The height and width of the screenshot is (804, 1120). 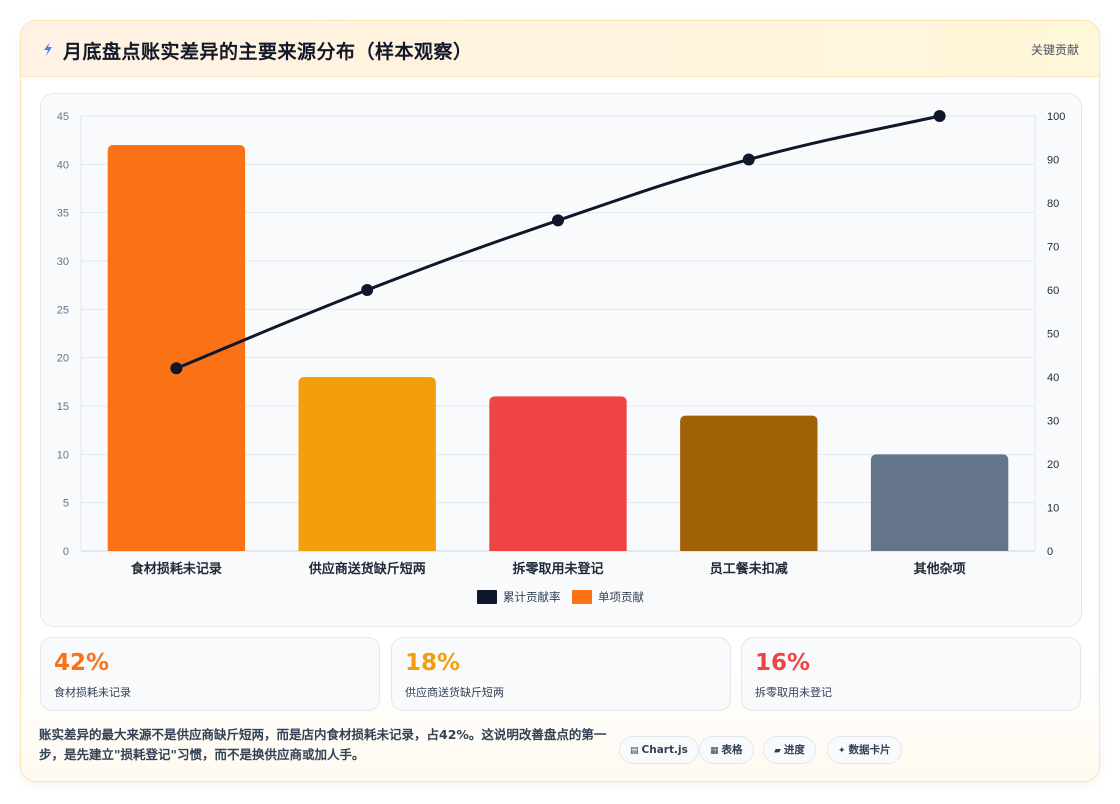 I want to click on y-tick-label: 35, so click(x=63, y=214).